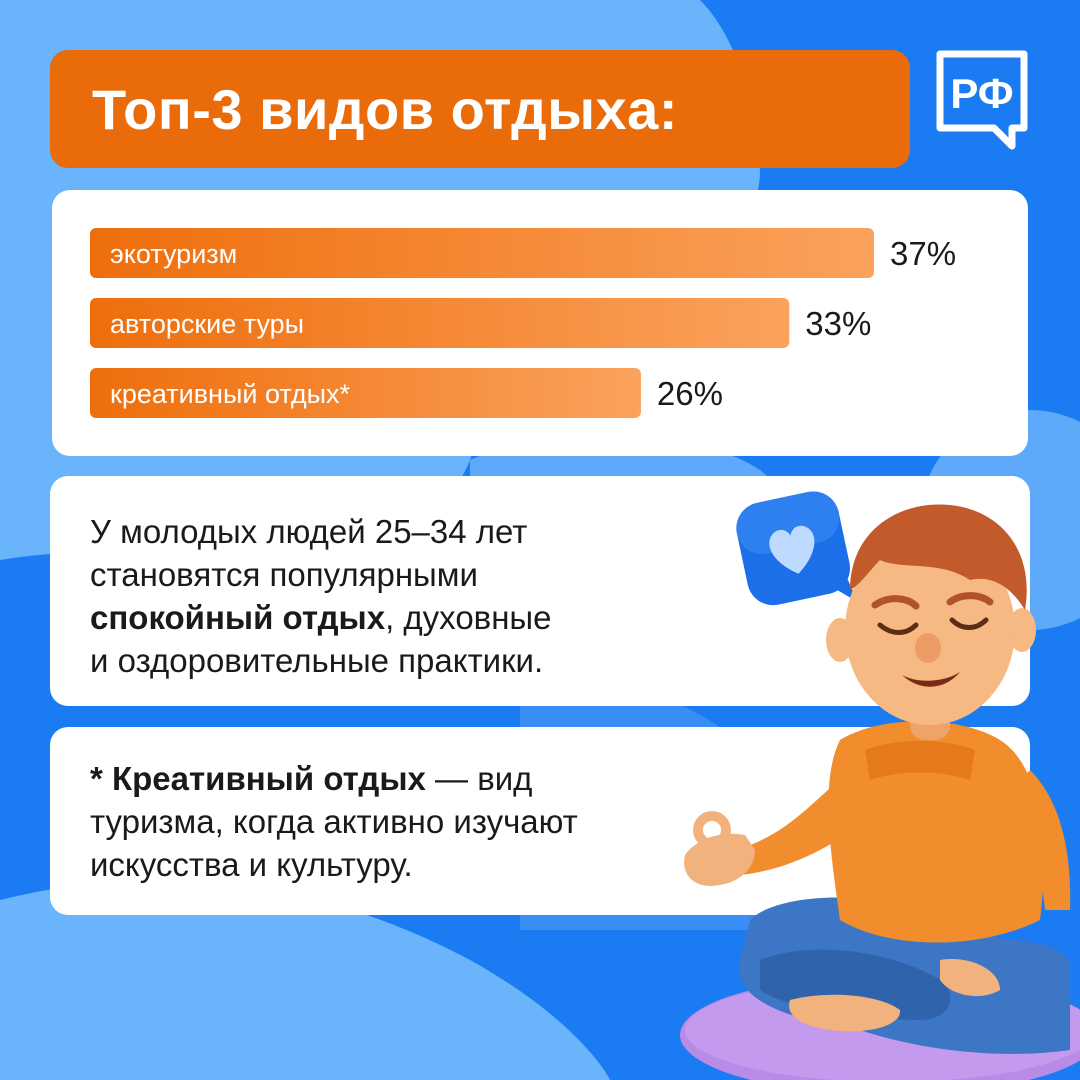  I want to click on info-highlight: спокойный отдых, so click(238, 617).